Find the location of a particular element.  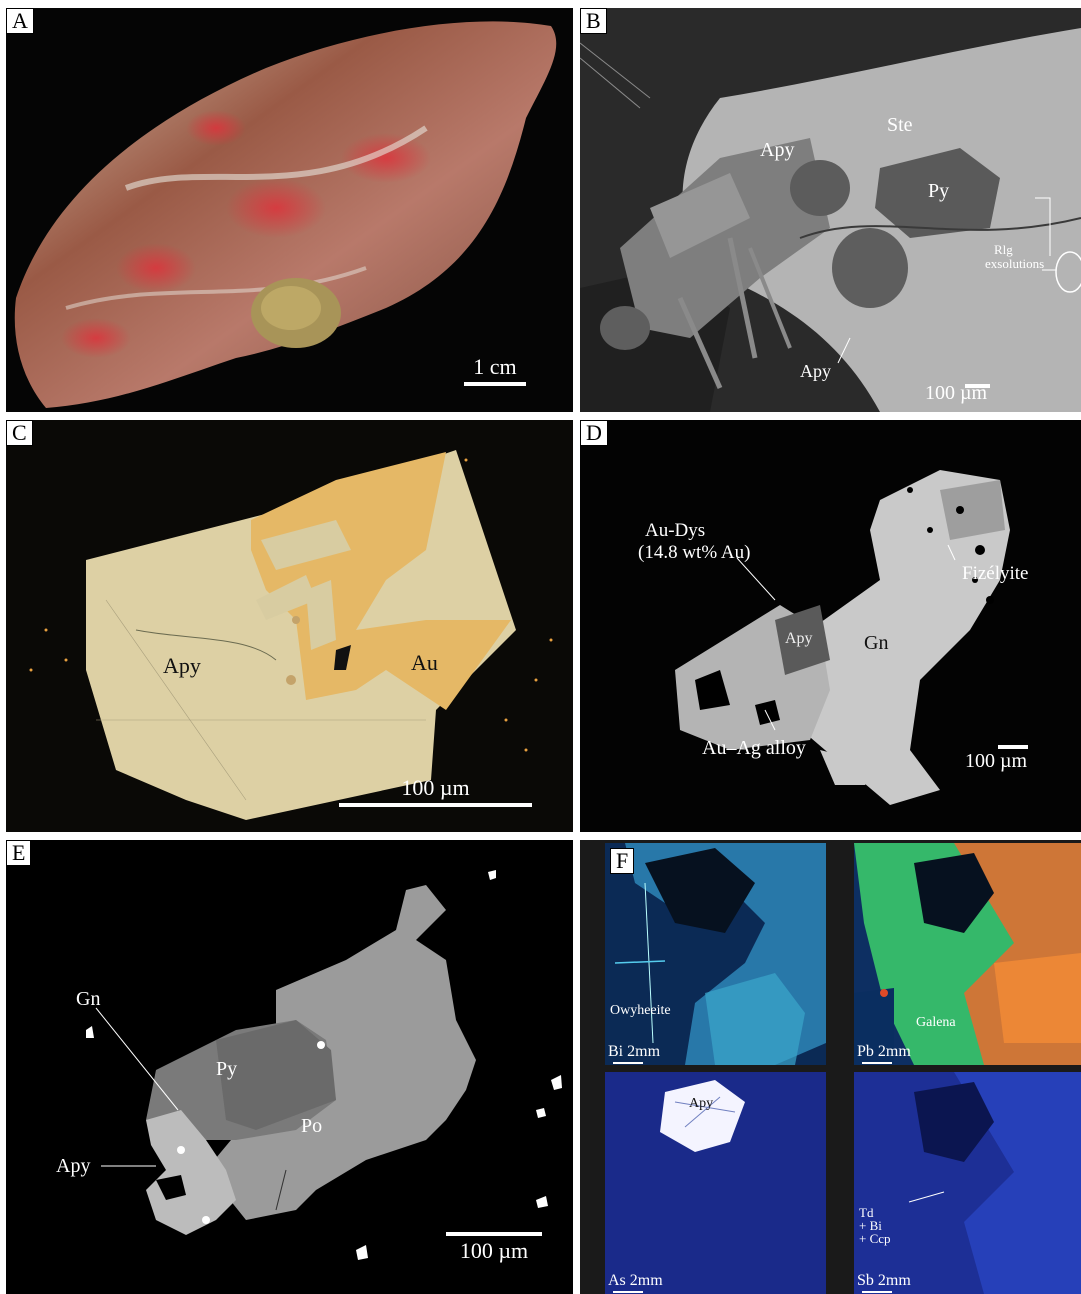

reflected-light-image-c is located at coordinates (291, 635).